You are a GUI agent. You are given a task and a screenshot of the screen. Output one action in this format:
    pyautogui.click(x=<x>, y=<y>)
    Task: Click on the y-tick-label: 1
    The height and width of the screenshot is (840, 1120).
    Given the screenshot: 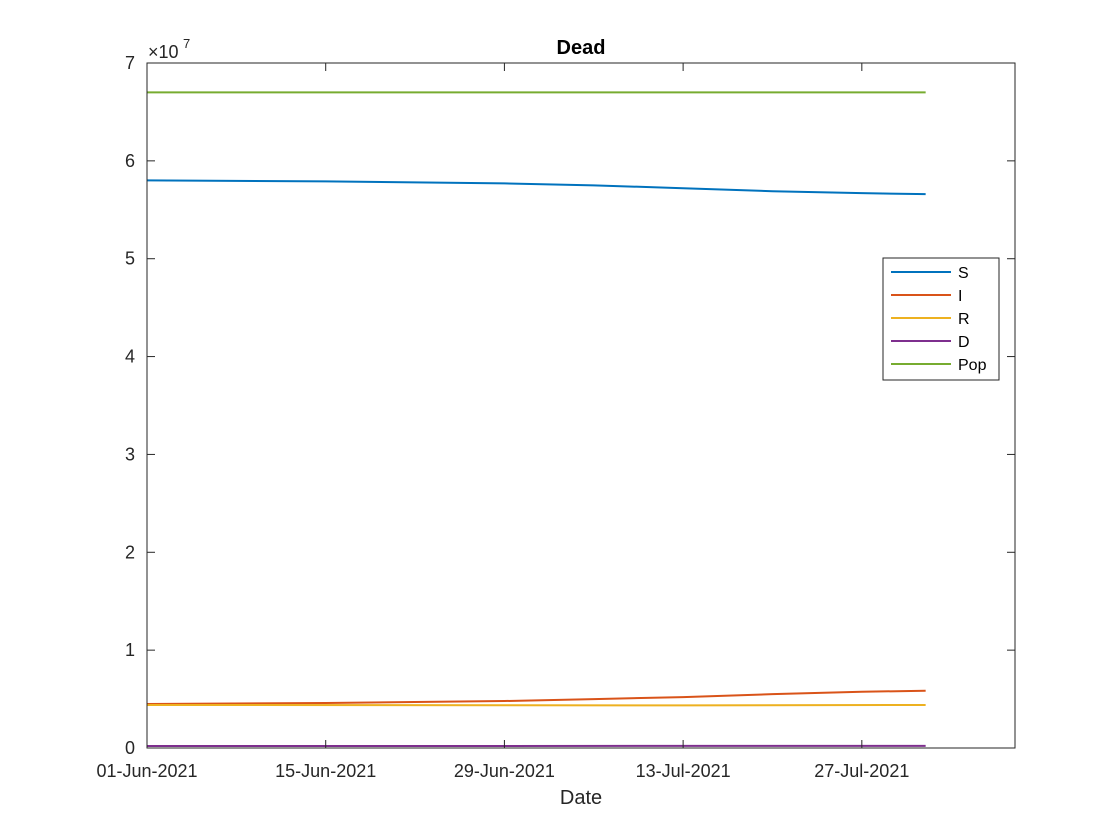 What is the action you would take?
    pyautogui.click(x=130, y=650)
    